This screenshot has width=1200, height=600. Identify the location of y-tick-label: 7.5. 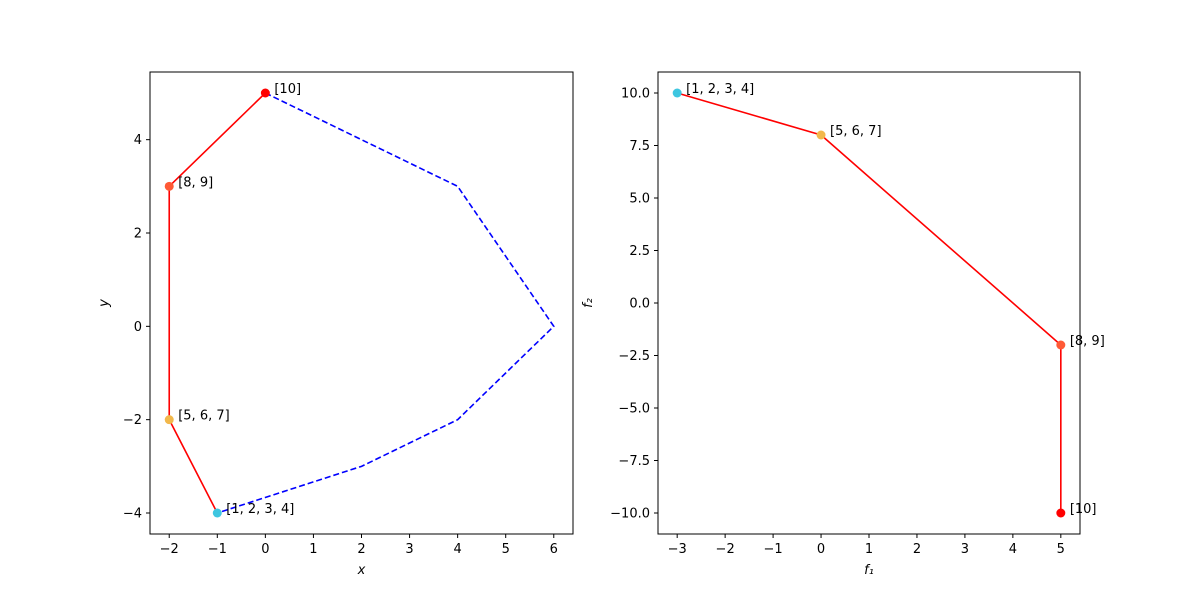
(639, 146).